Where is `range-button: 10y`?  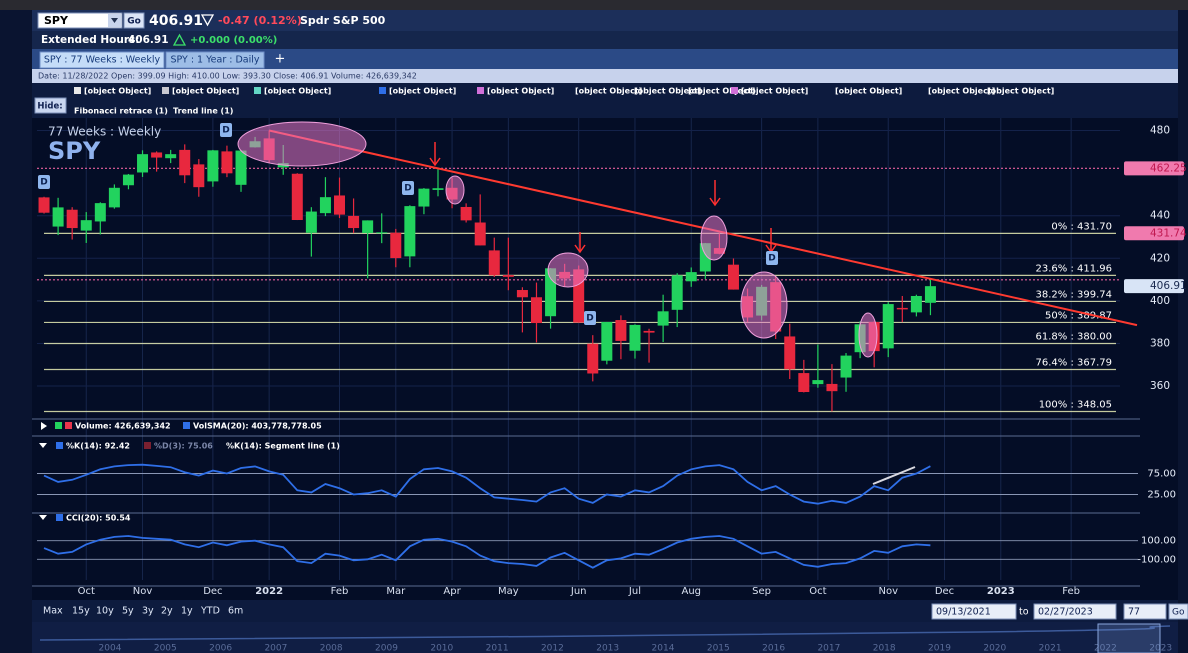
range-button: 10y is located at coordinates (105, 611).